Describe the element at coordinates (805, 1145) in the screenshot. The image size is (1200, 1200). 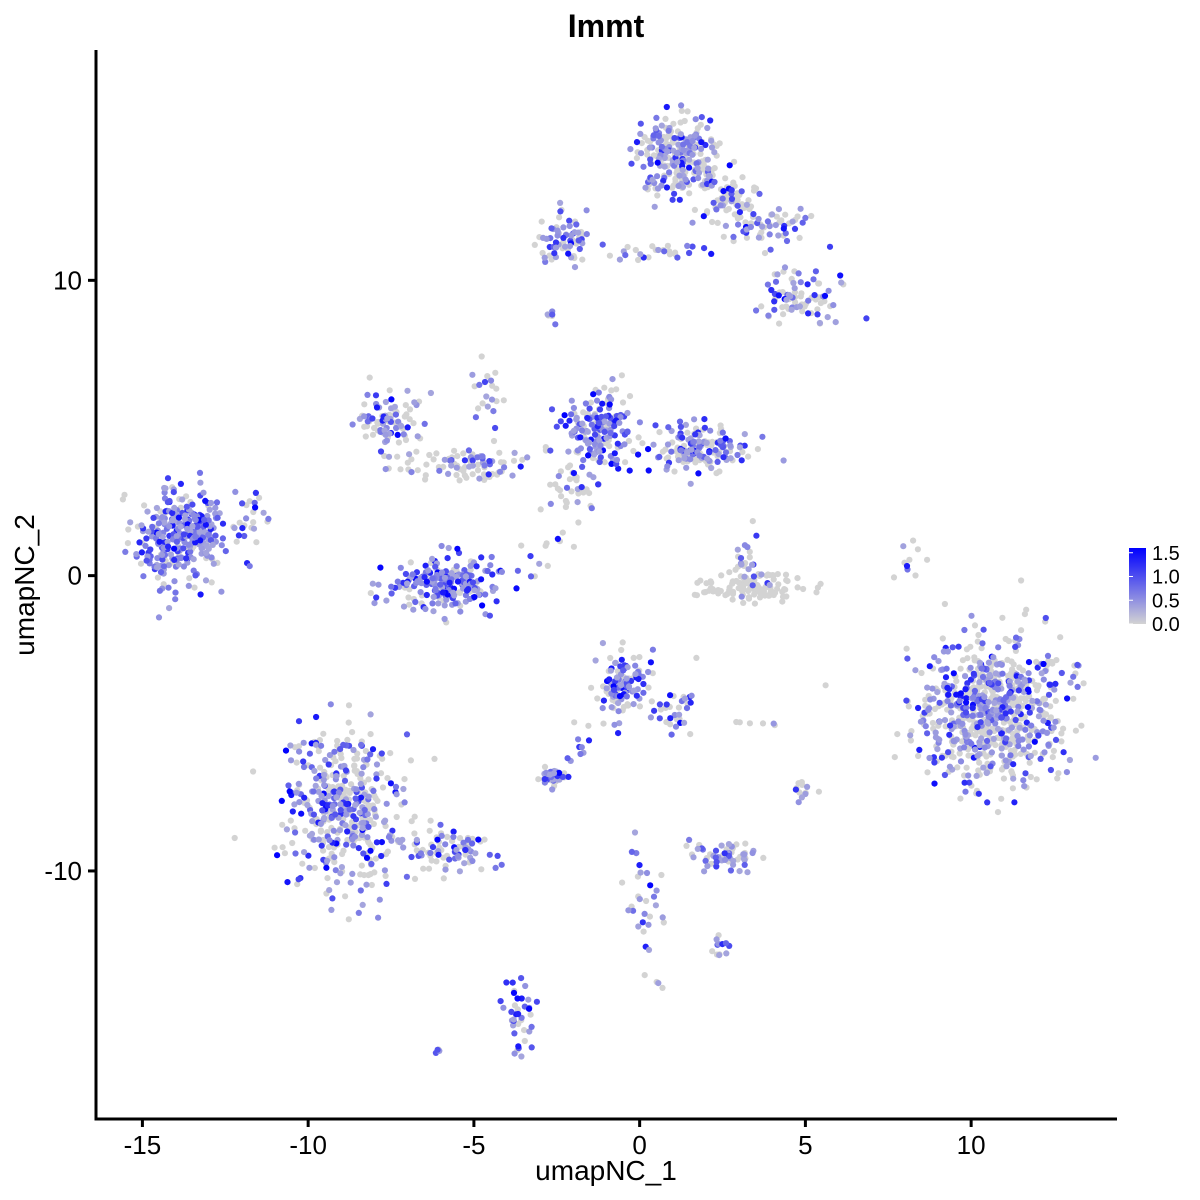
I see `x-tick-label: 5` at that location.